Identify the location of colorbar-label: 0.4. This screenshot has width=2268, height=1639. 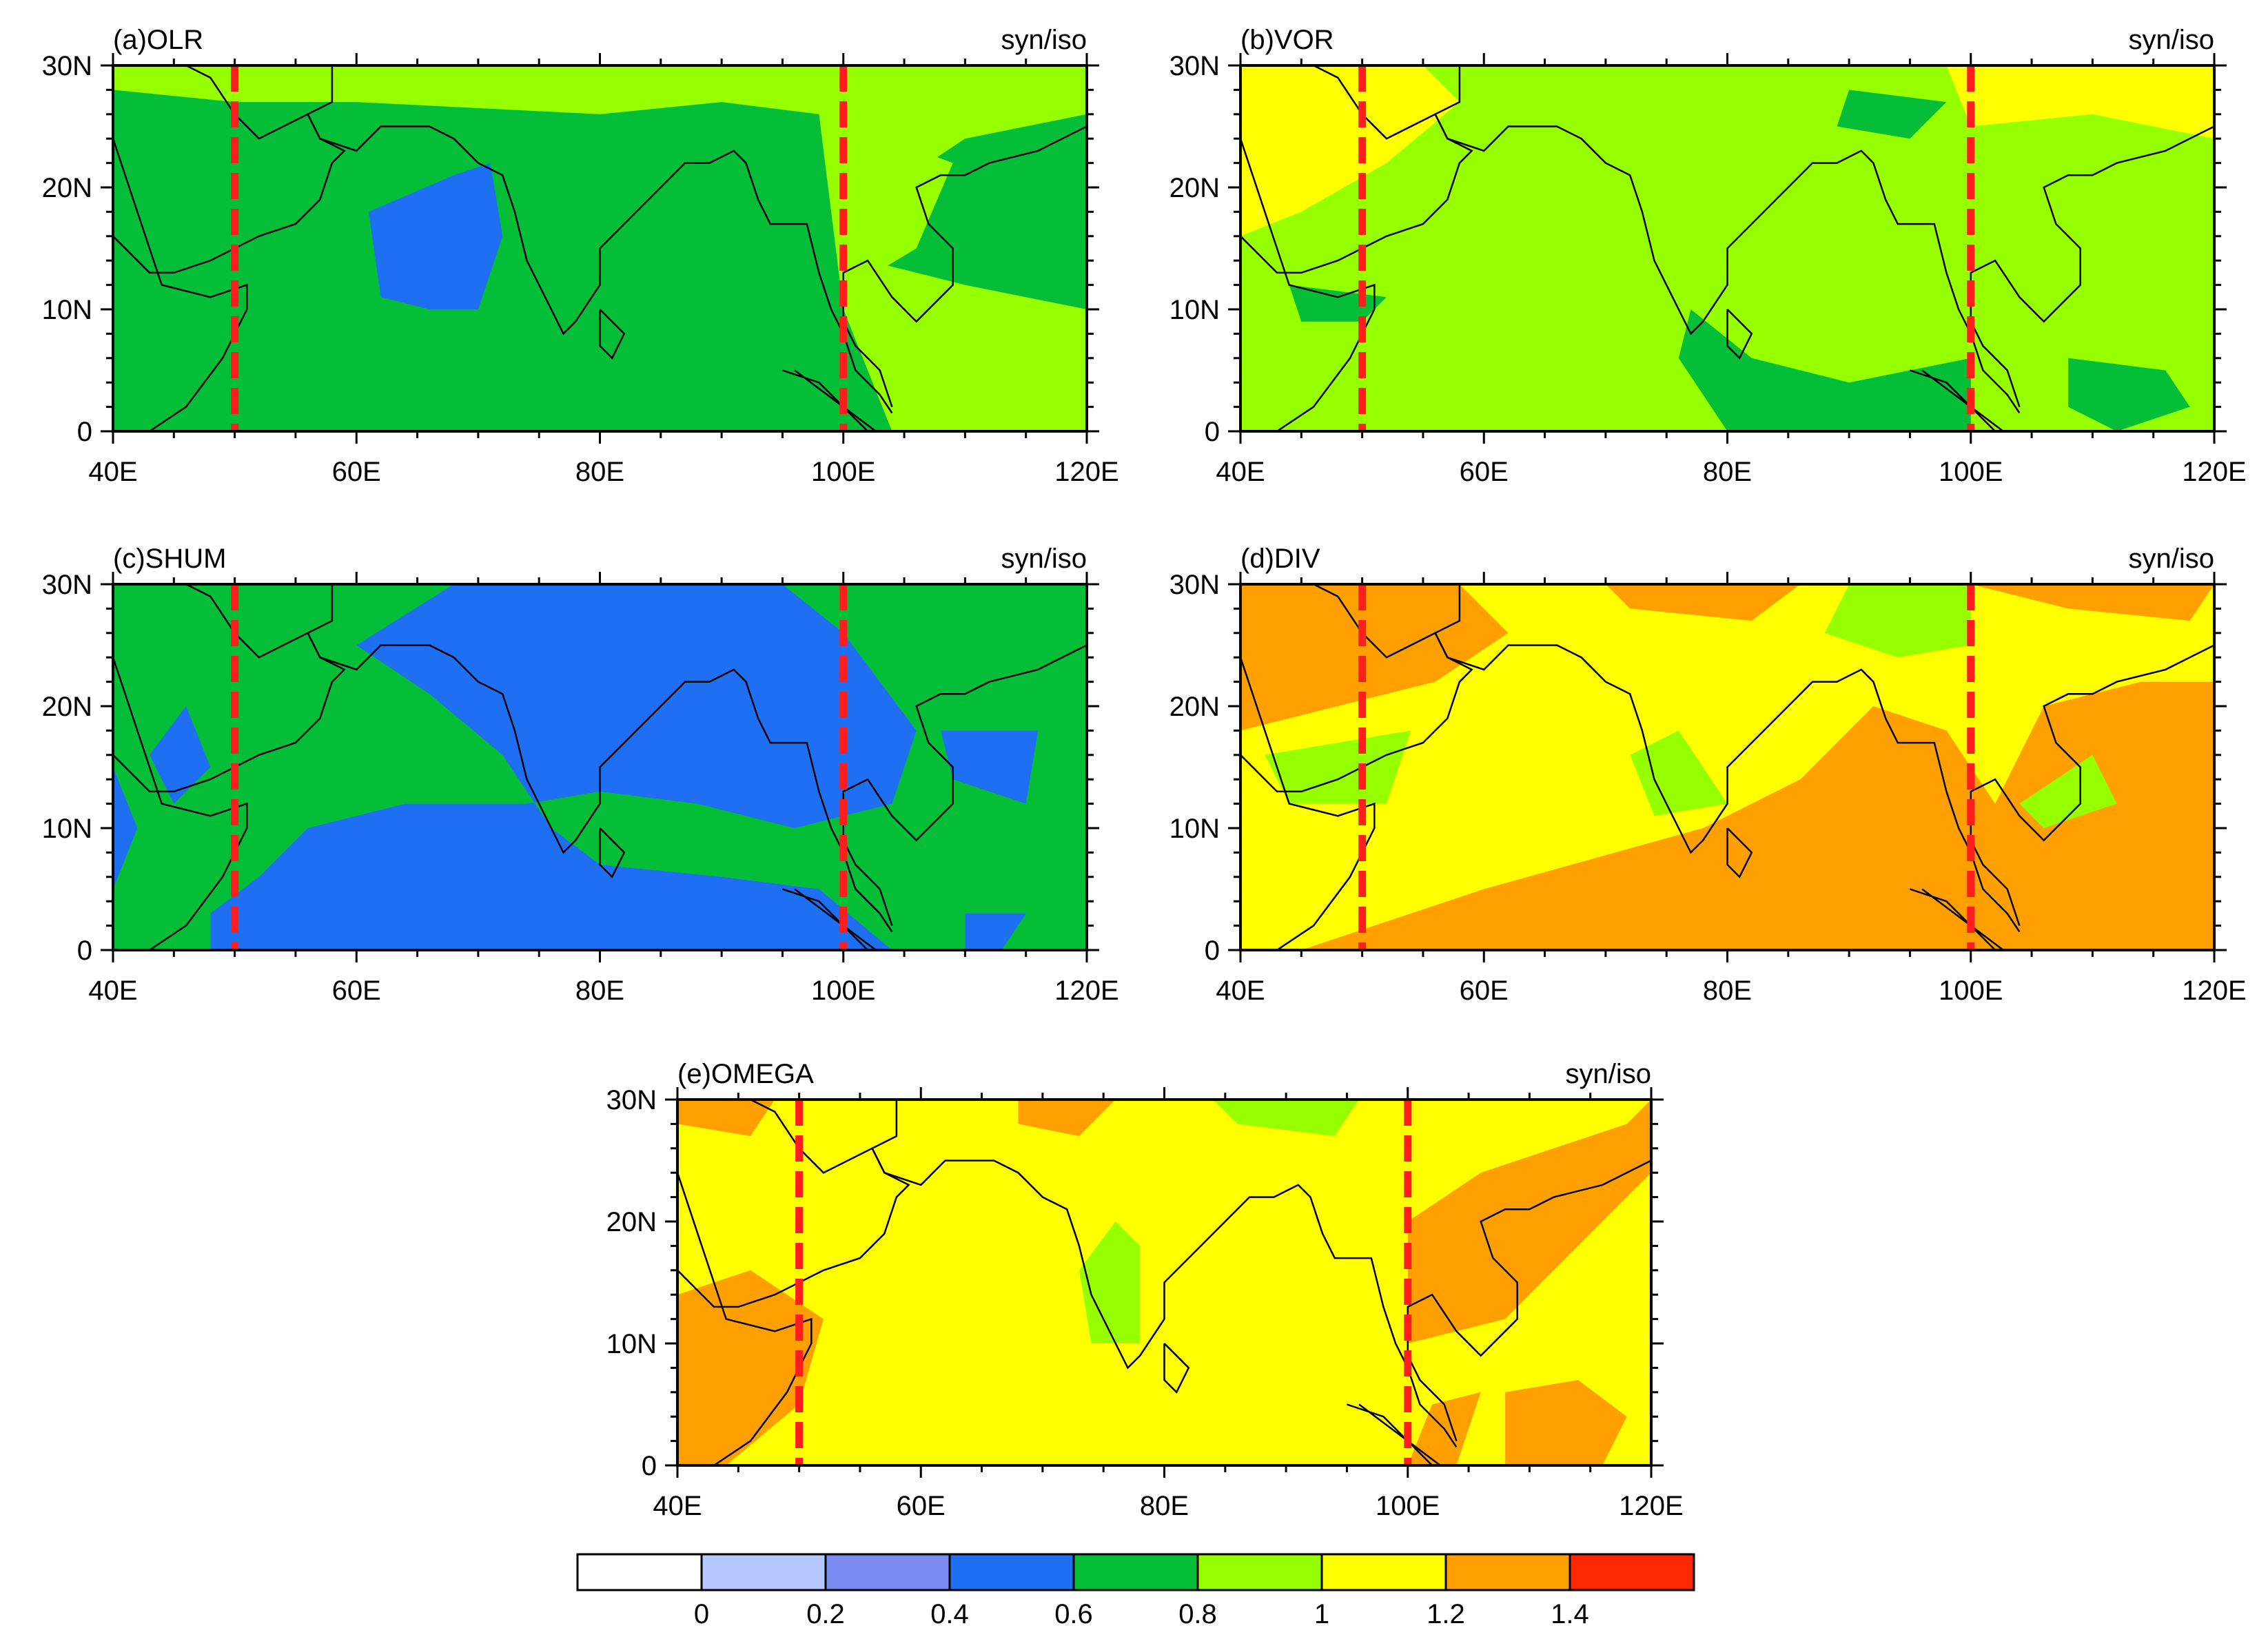
(949, 1614).